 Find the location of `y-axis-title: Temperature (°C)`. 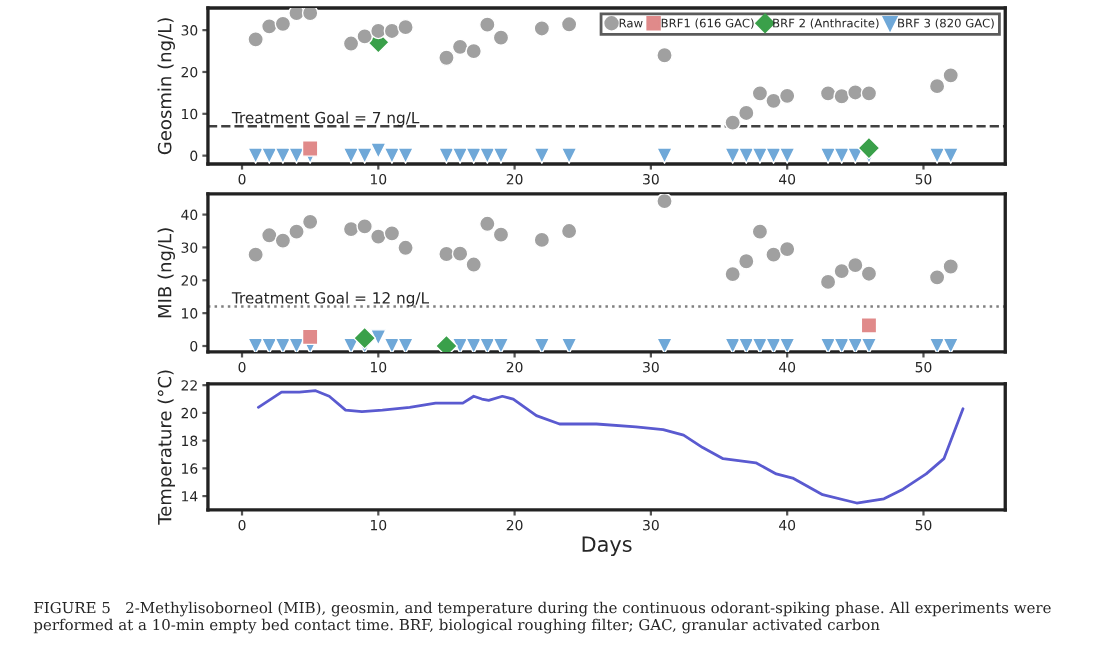

y-axis-title: Temperature (°C) is located at coordinates (166, 447).